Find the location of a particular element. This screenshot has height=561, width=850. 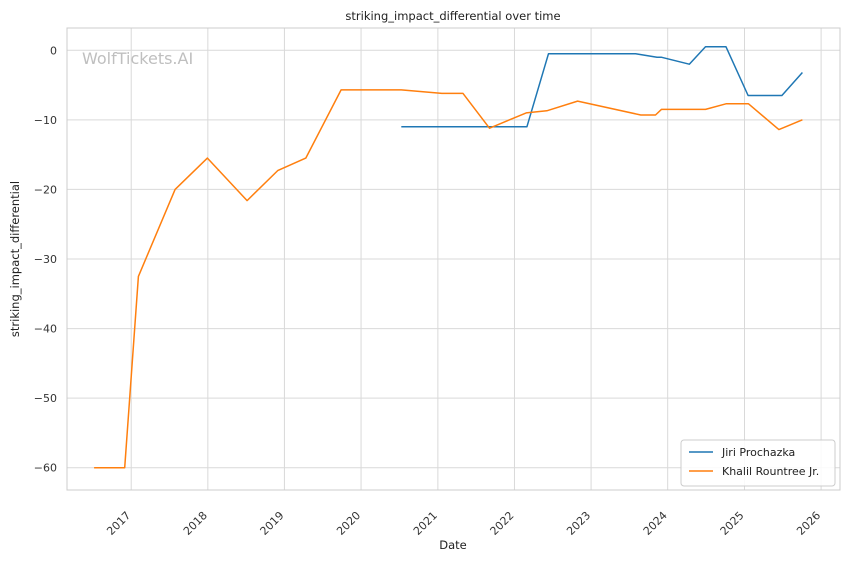

y-tick-label: 0 is located at coordinates (53, 50).